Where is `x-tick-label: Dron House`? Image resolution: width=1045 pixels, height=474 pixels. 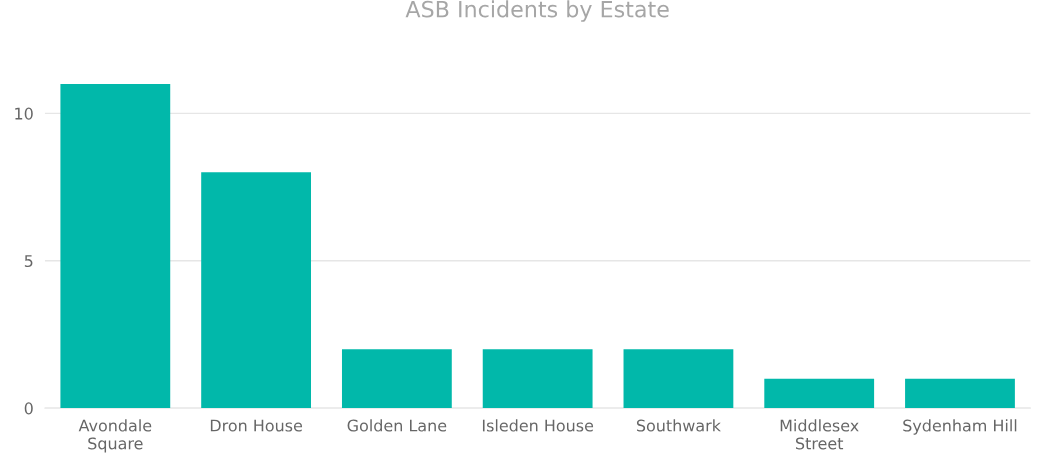 x-tick-label: Dron House is located at coordinates (256, 425).